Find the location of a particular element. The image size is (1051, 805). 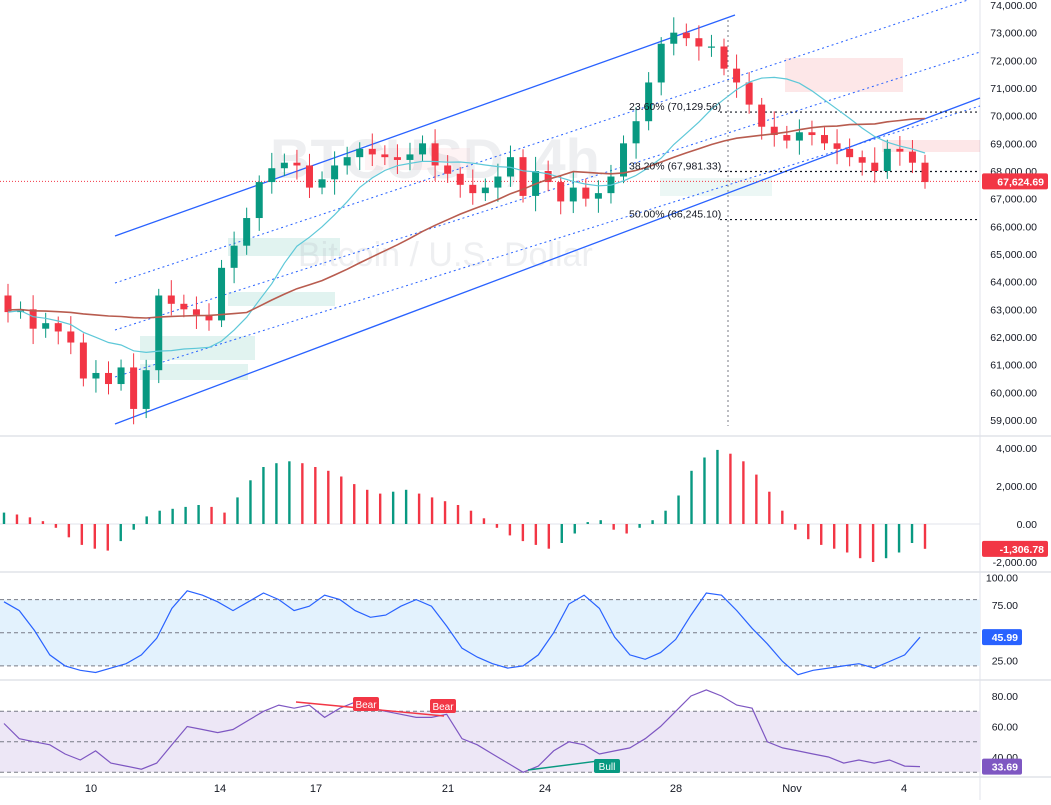

rsi-tick-label: 80.00 is located at coordinates (1005, 697).